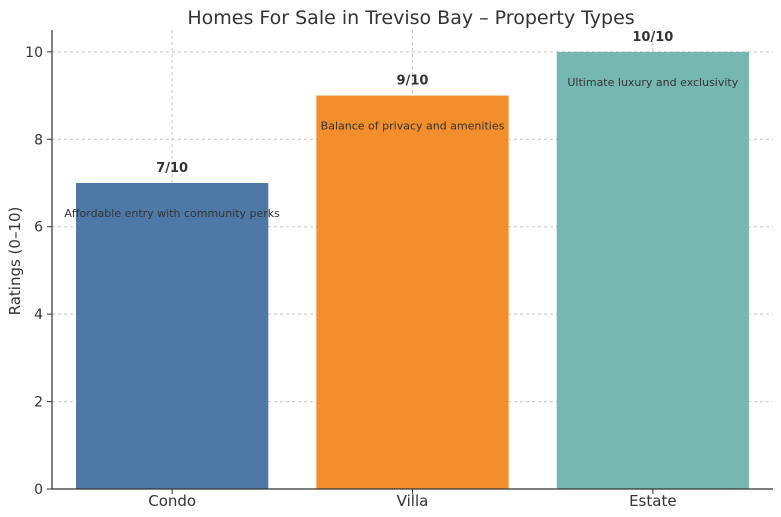  What do you see at coordinates (34, 53) in the screenshot?
I see `y-tick-label: 10` at bounding box center [34, 53].